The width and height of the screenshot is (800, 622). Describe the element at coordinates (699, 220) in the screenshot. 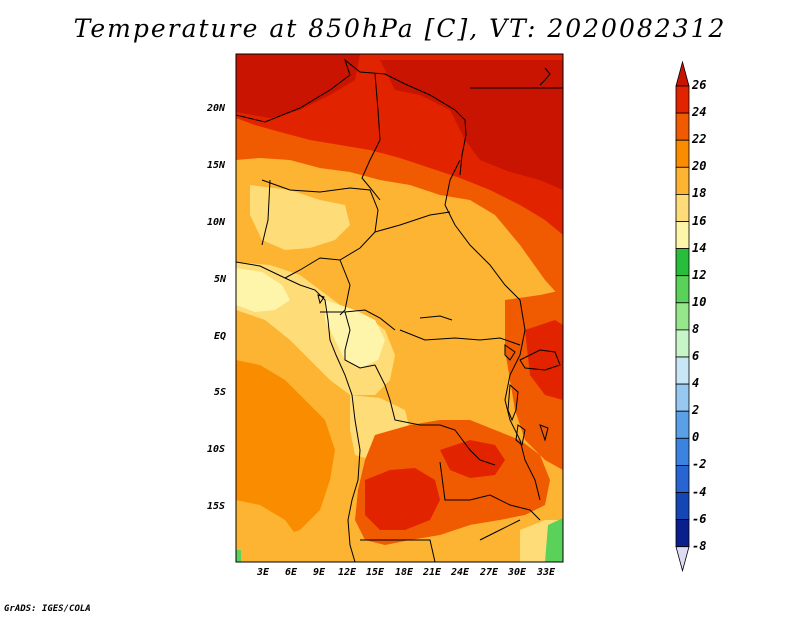

I see `colorbar-label: 16` at that location.